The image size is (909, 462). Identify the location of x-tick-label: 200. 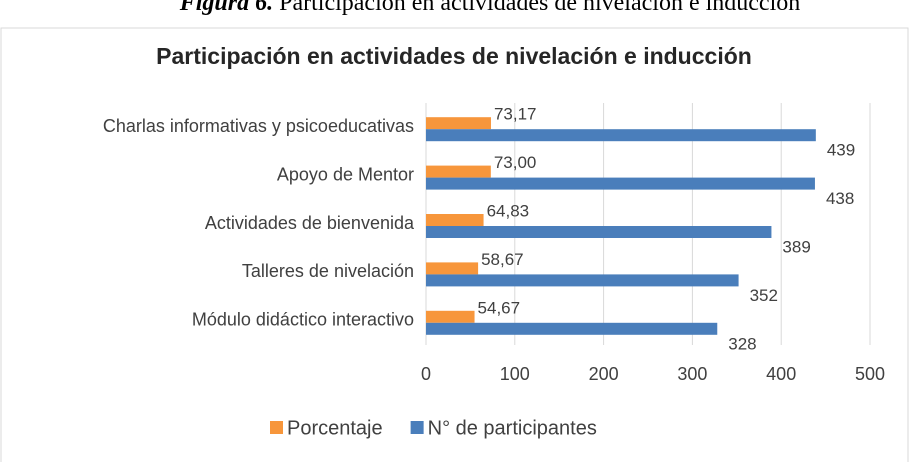
(604, 374).